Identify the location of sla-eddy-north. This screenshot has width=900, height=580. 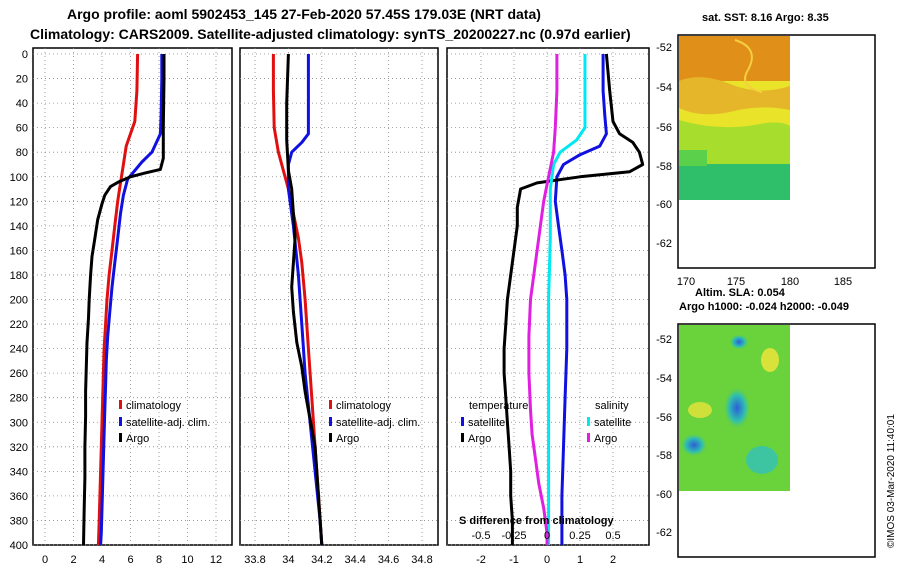
(739, 342).